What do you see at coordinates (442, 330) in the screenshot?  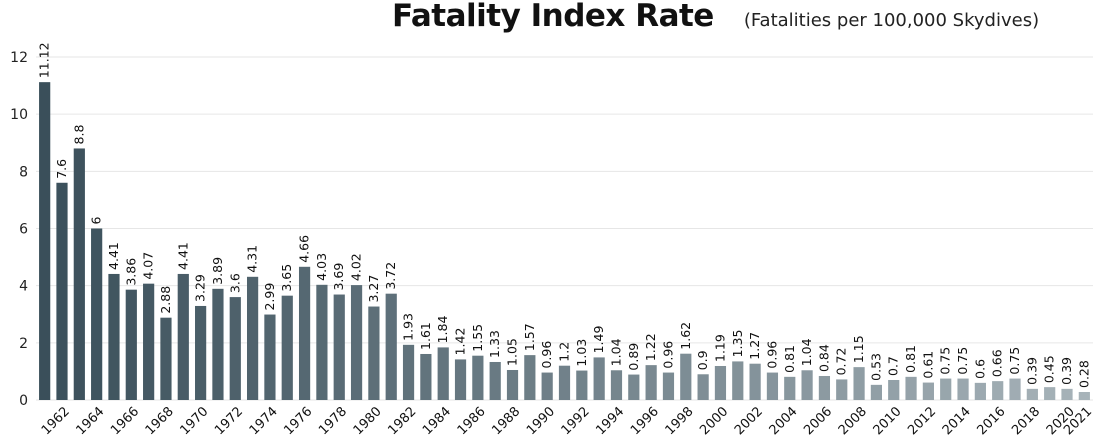 I see `data-label: 1.84` at bounding box center [442, 330].